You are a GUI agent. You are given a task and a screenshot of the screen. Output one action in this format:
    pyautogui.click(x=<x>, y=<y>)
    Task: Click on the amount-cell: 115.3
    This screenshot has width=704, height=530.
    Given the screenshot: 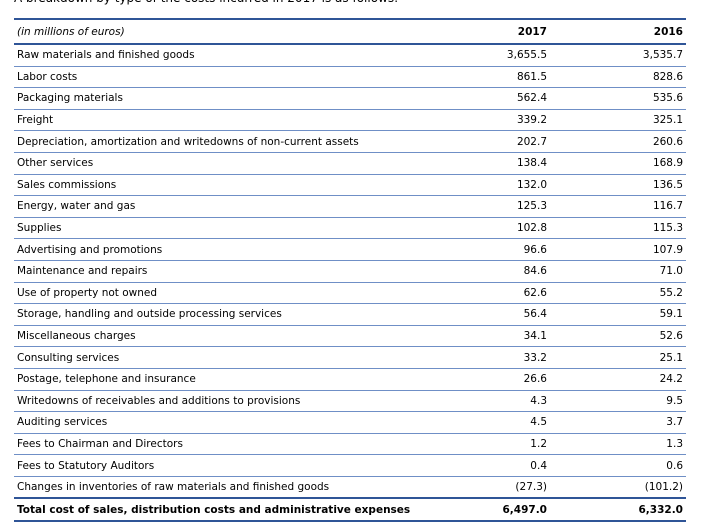 What is the action you would take?
    pyautogui.click(x=618, y=228)
    